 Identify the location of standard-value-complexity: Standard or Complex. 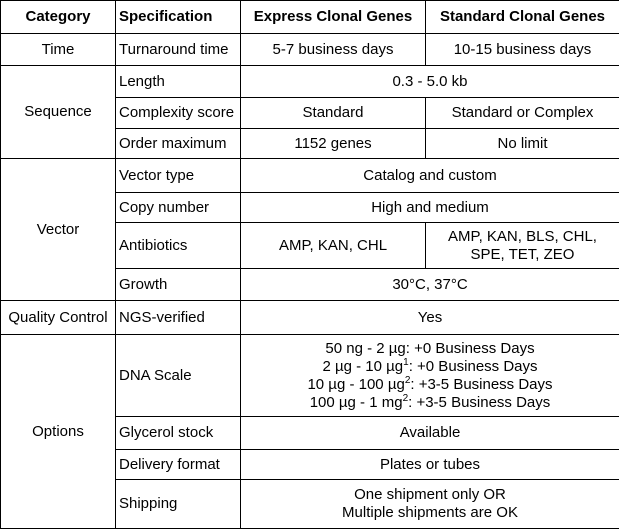
(522, 113).